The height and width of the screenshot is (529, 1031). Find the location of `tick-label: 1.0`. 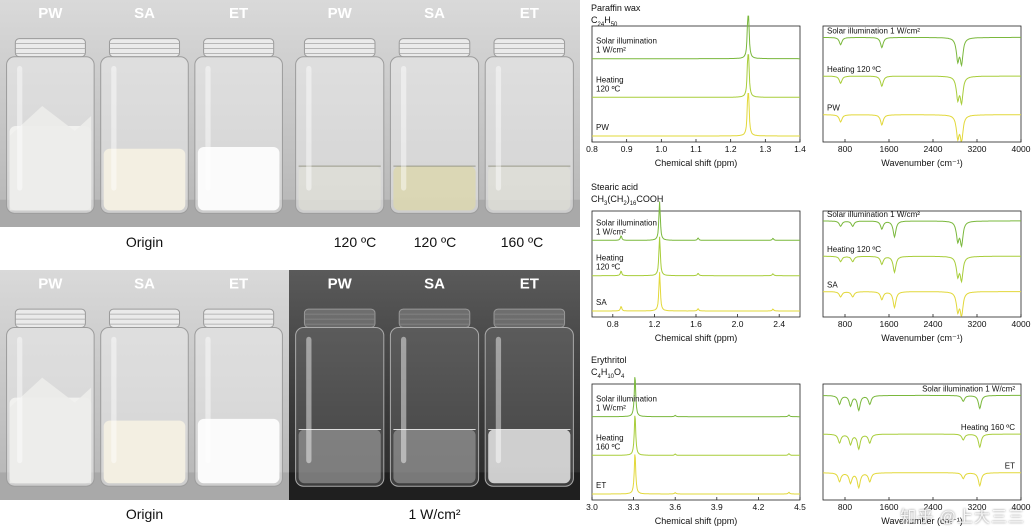

tick-label: 1.0 is located at coordinates (661, 149).